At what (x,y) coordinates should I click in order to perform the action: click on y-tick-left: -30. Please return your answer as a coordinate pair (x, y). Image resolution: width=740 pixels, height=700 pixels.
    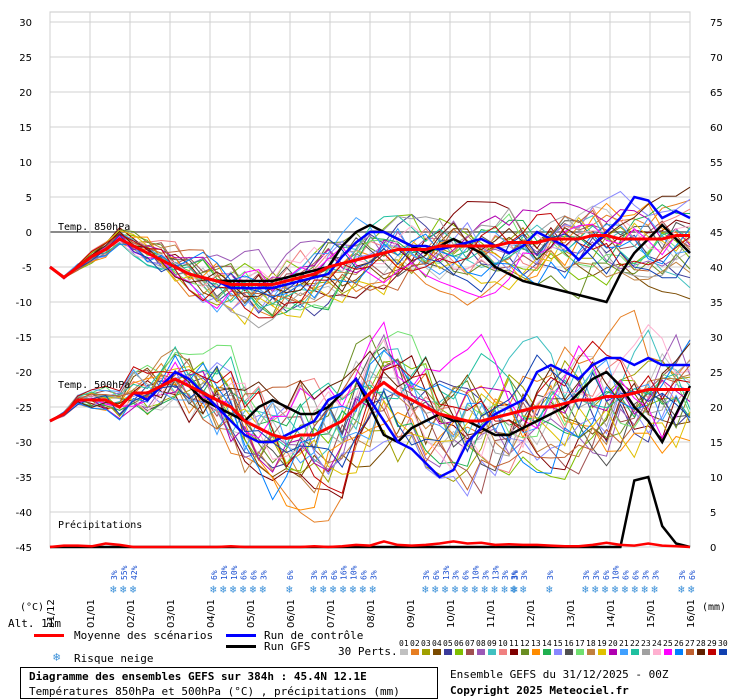
    Looking at the image, I should click on (24, 443).